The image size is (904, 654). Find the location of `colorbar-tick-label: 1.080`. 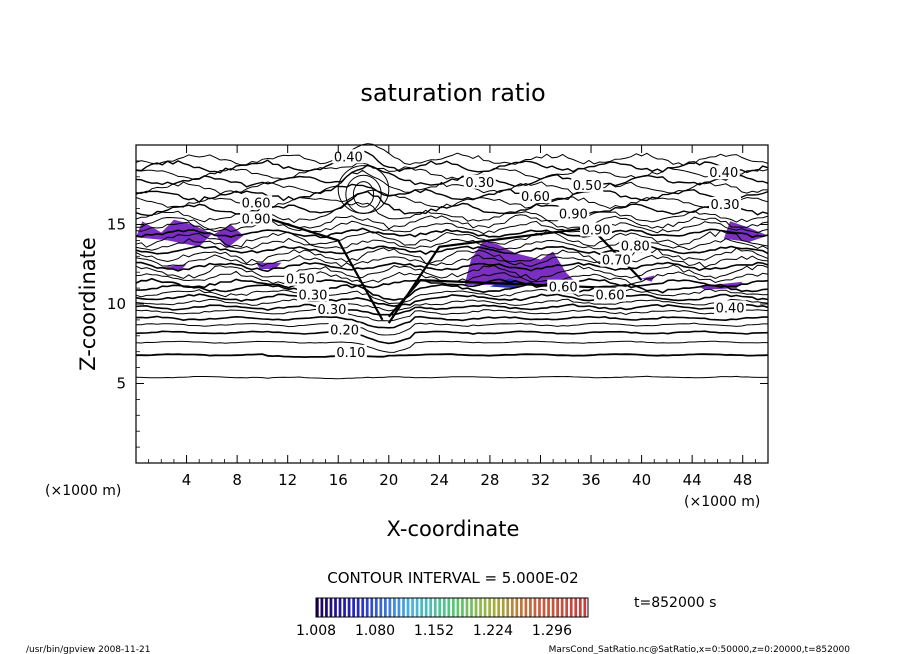

colorbar-tick-label: 1.080 is located at coordinates (375, 631).